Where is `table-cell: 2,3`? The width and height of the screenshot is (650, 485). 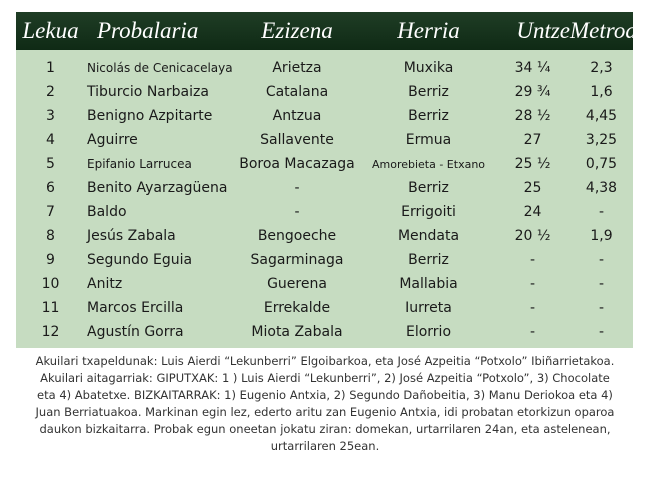 table-cell: 2,3 is located at coordinates (601, 68).